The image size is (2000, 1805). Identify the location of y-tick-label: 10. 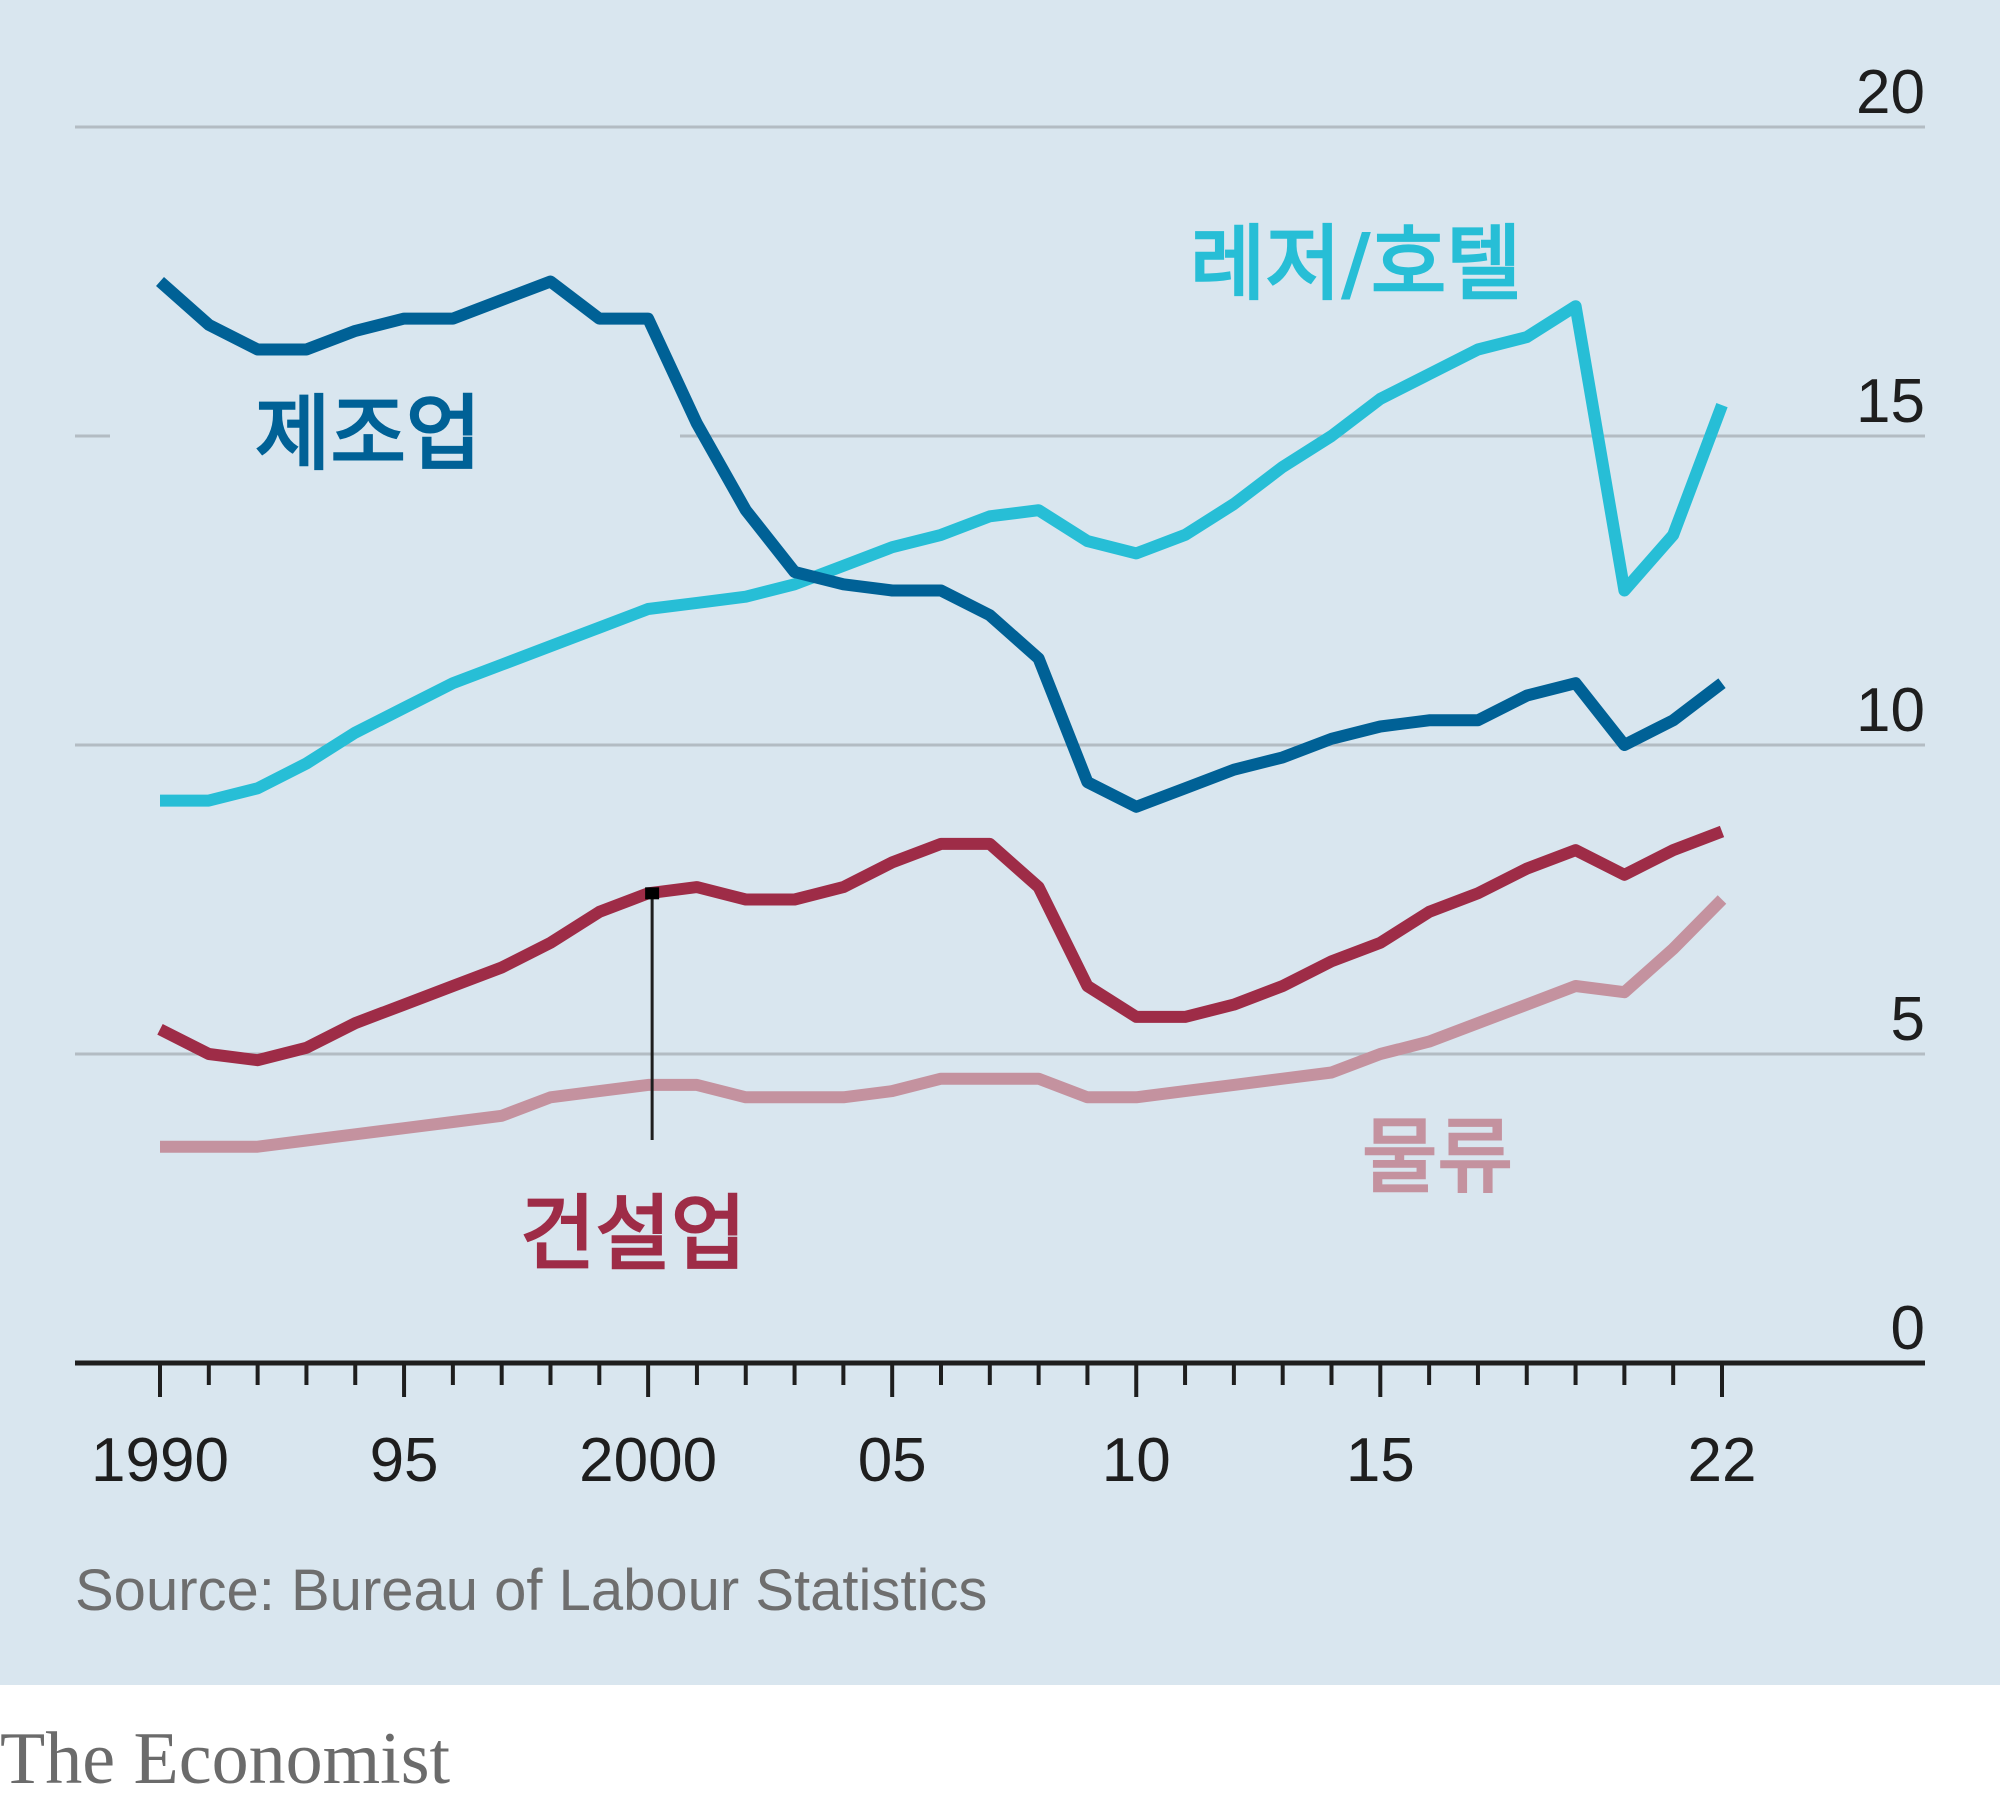
(1890, 710).